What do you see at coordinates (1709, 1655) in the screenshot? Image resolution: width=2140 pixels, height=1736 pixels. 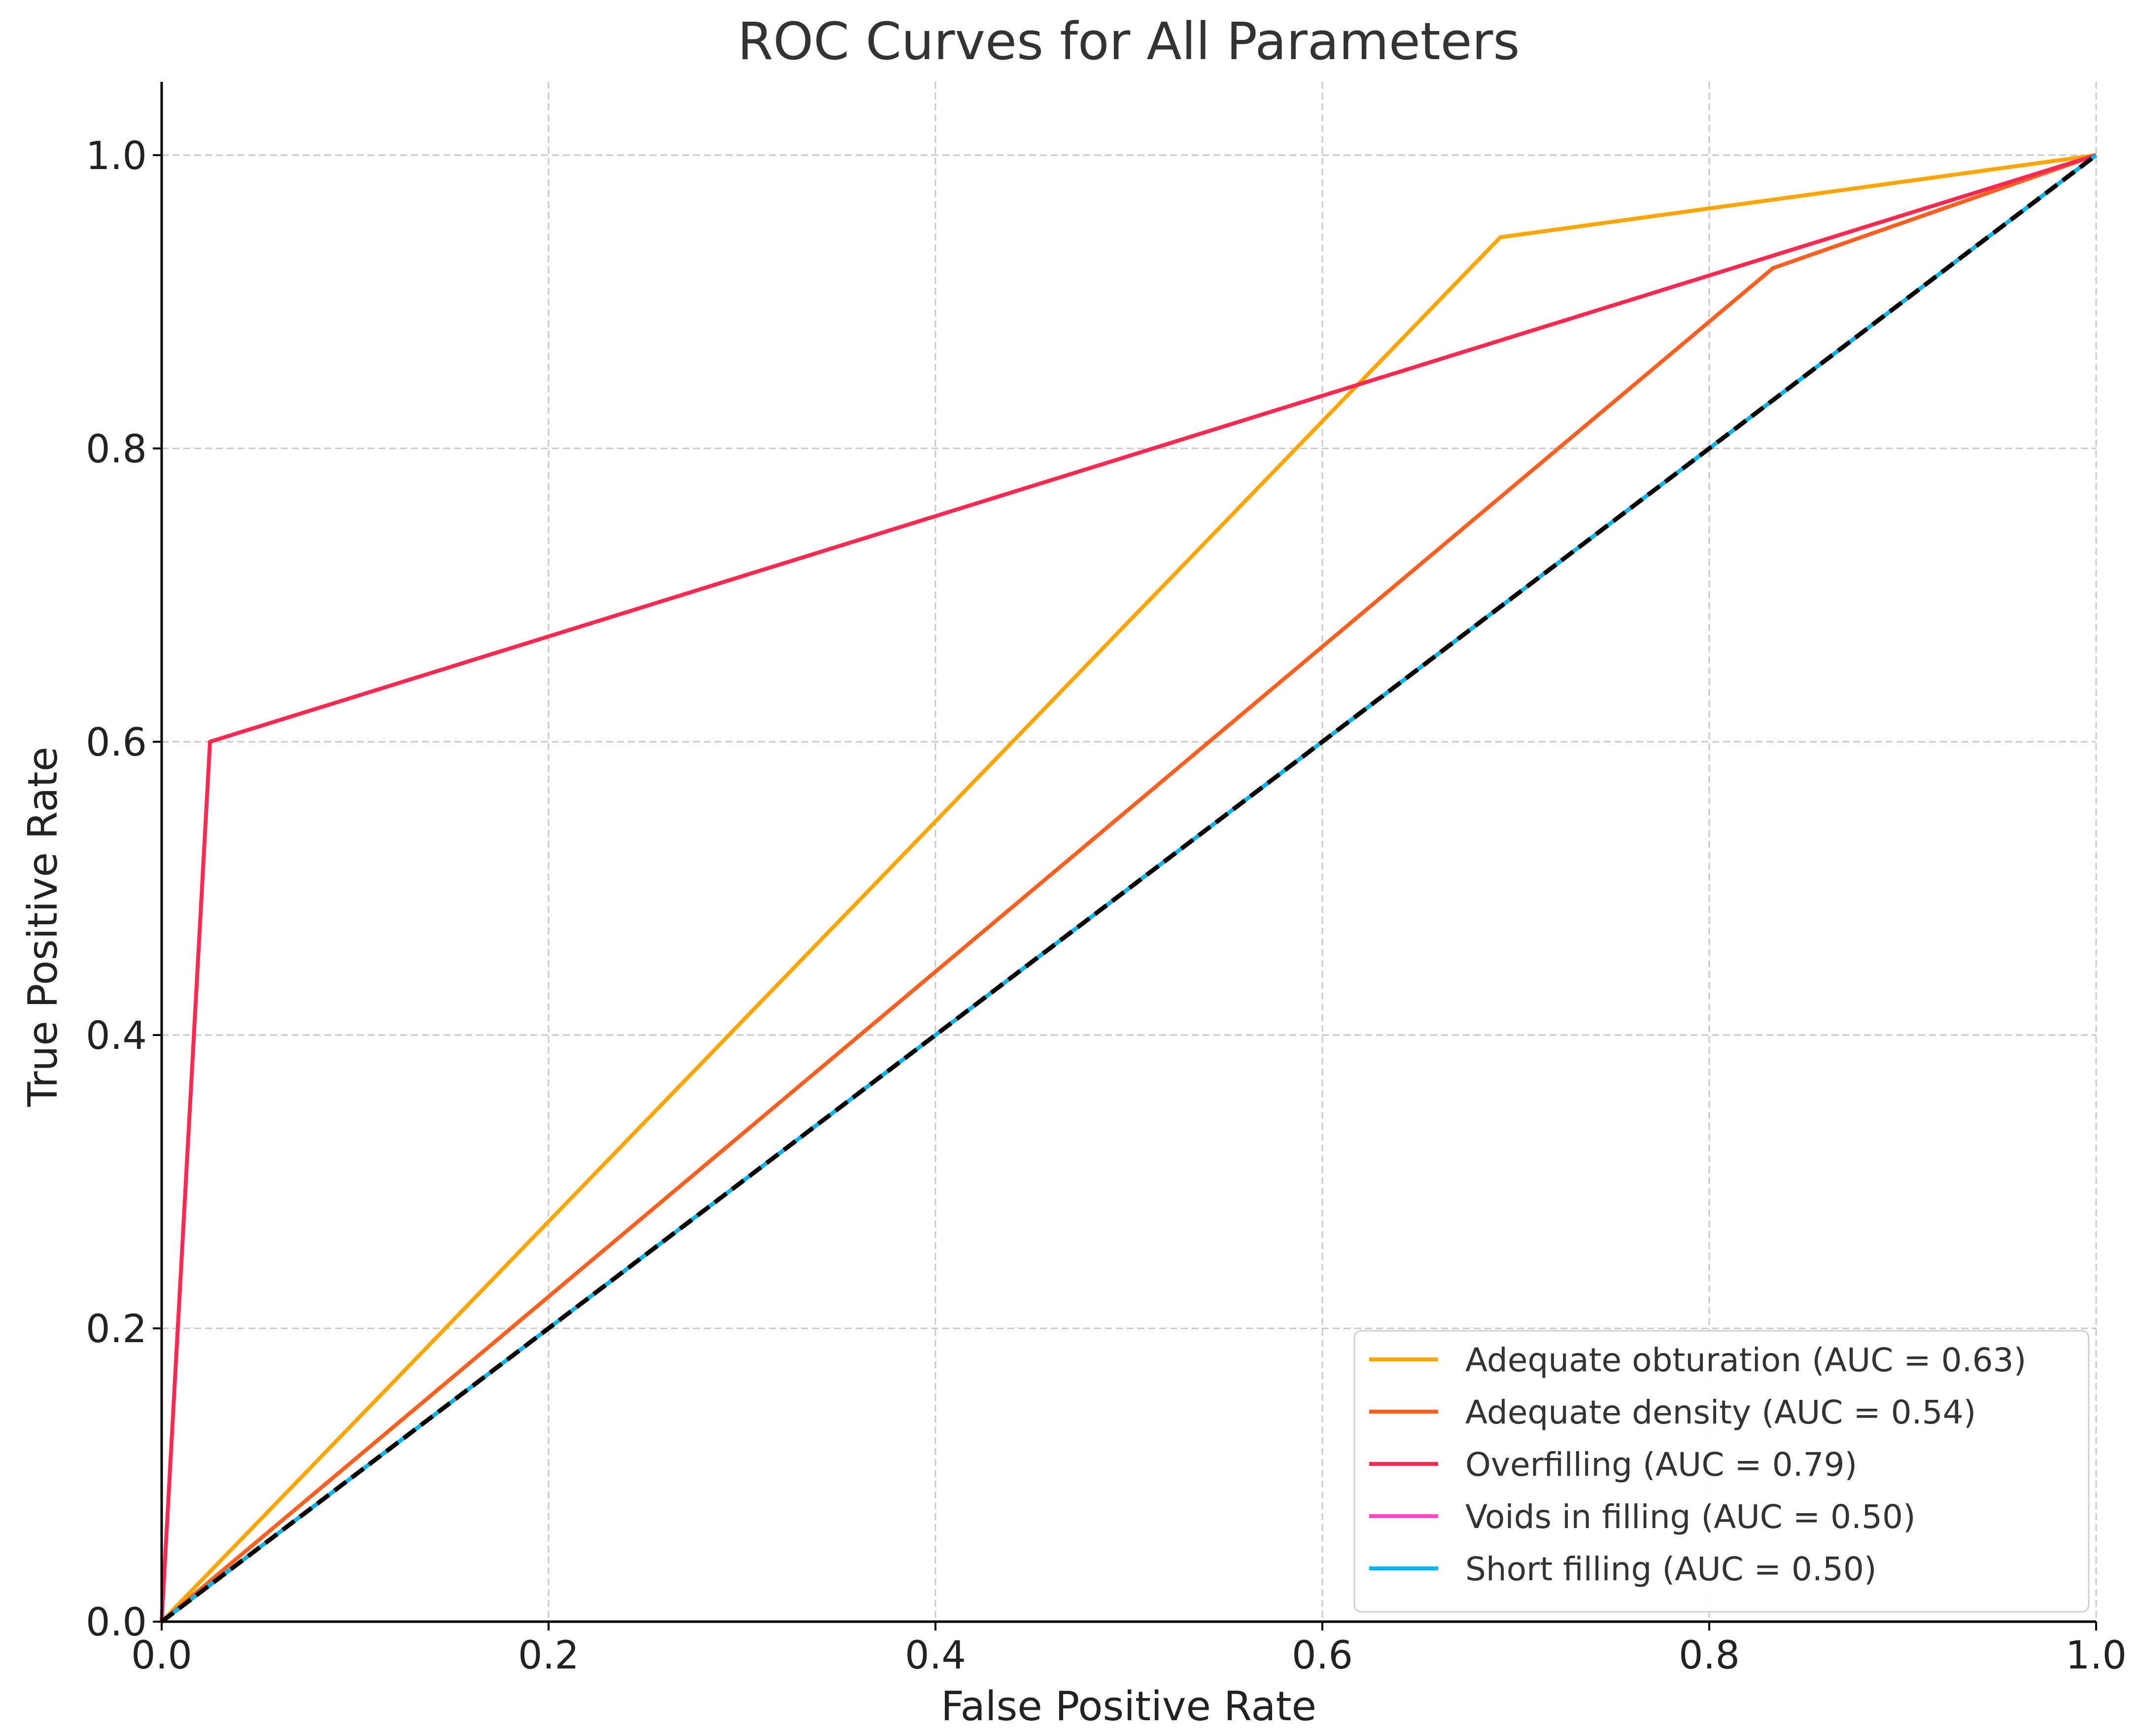 I see `x-tick-label-4: 0.8` at bounding box center [1709, 1655].